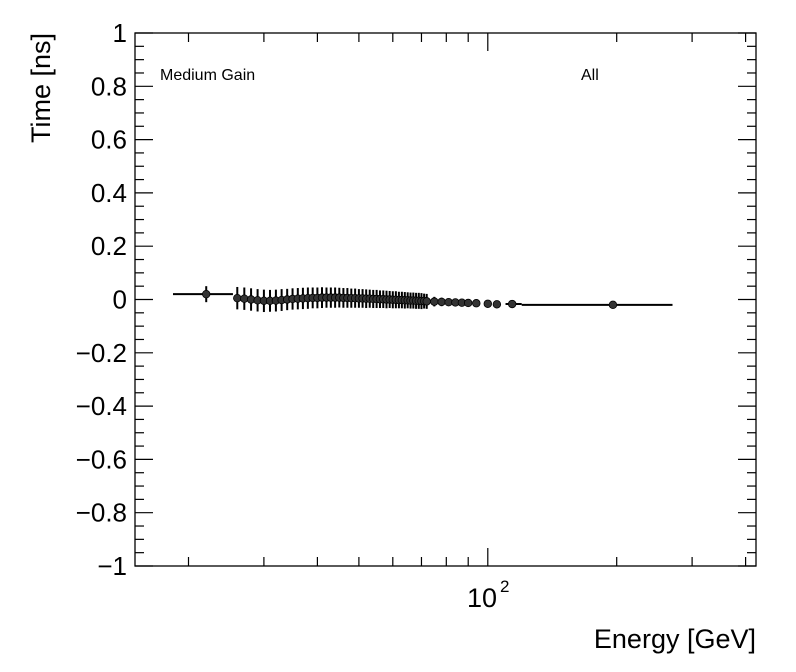  What do you see at coordinates (109, 86) in the screenshot?
I see `y-tick-label: 0.8` at bounding box center [109, 86].